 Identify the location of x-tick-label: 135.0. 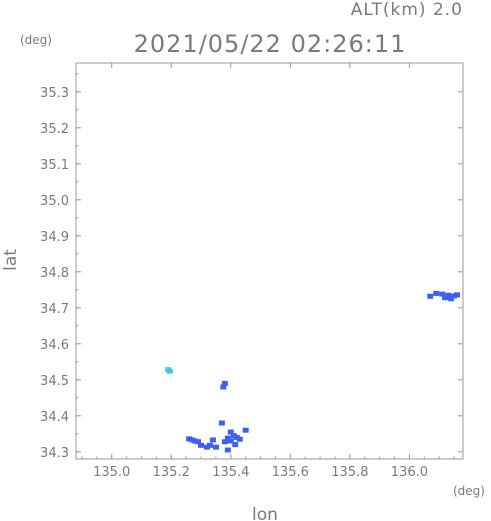
(111, 472).